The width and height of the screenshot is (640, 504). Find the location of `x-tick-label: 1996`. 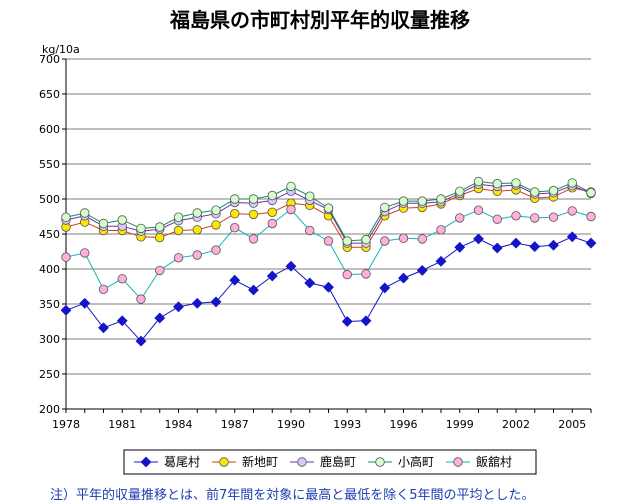

x-tick-label: 1996 is located at coordinates (404, 424).